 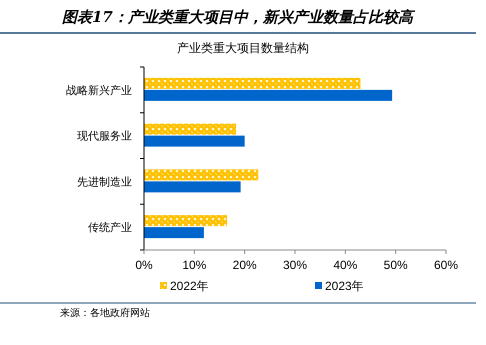 I want to click on y-tick-label: 先进制造业, so click(x=104, y=181).